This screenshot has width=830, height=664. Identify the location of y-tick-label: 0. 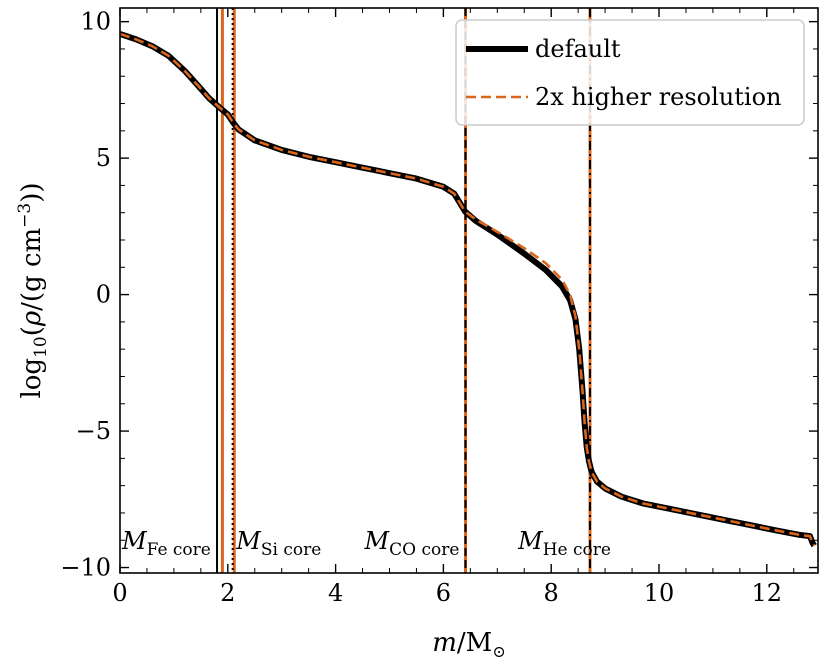
(103, 295).